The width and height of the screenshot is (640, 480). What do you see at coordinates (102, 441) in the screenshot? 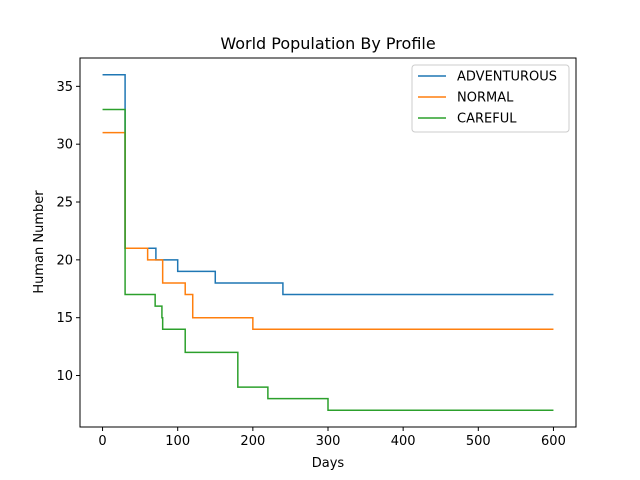
I see `x-tick-label: 0` at bounding box center [102, 441].